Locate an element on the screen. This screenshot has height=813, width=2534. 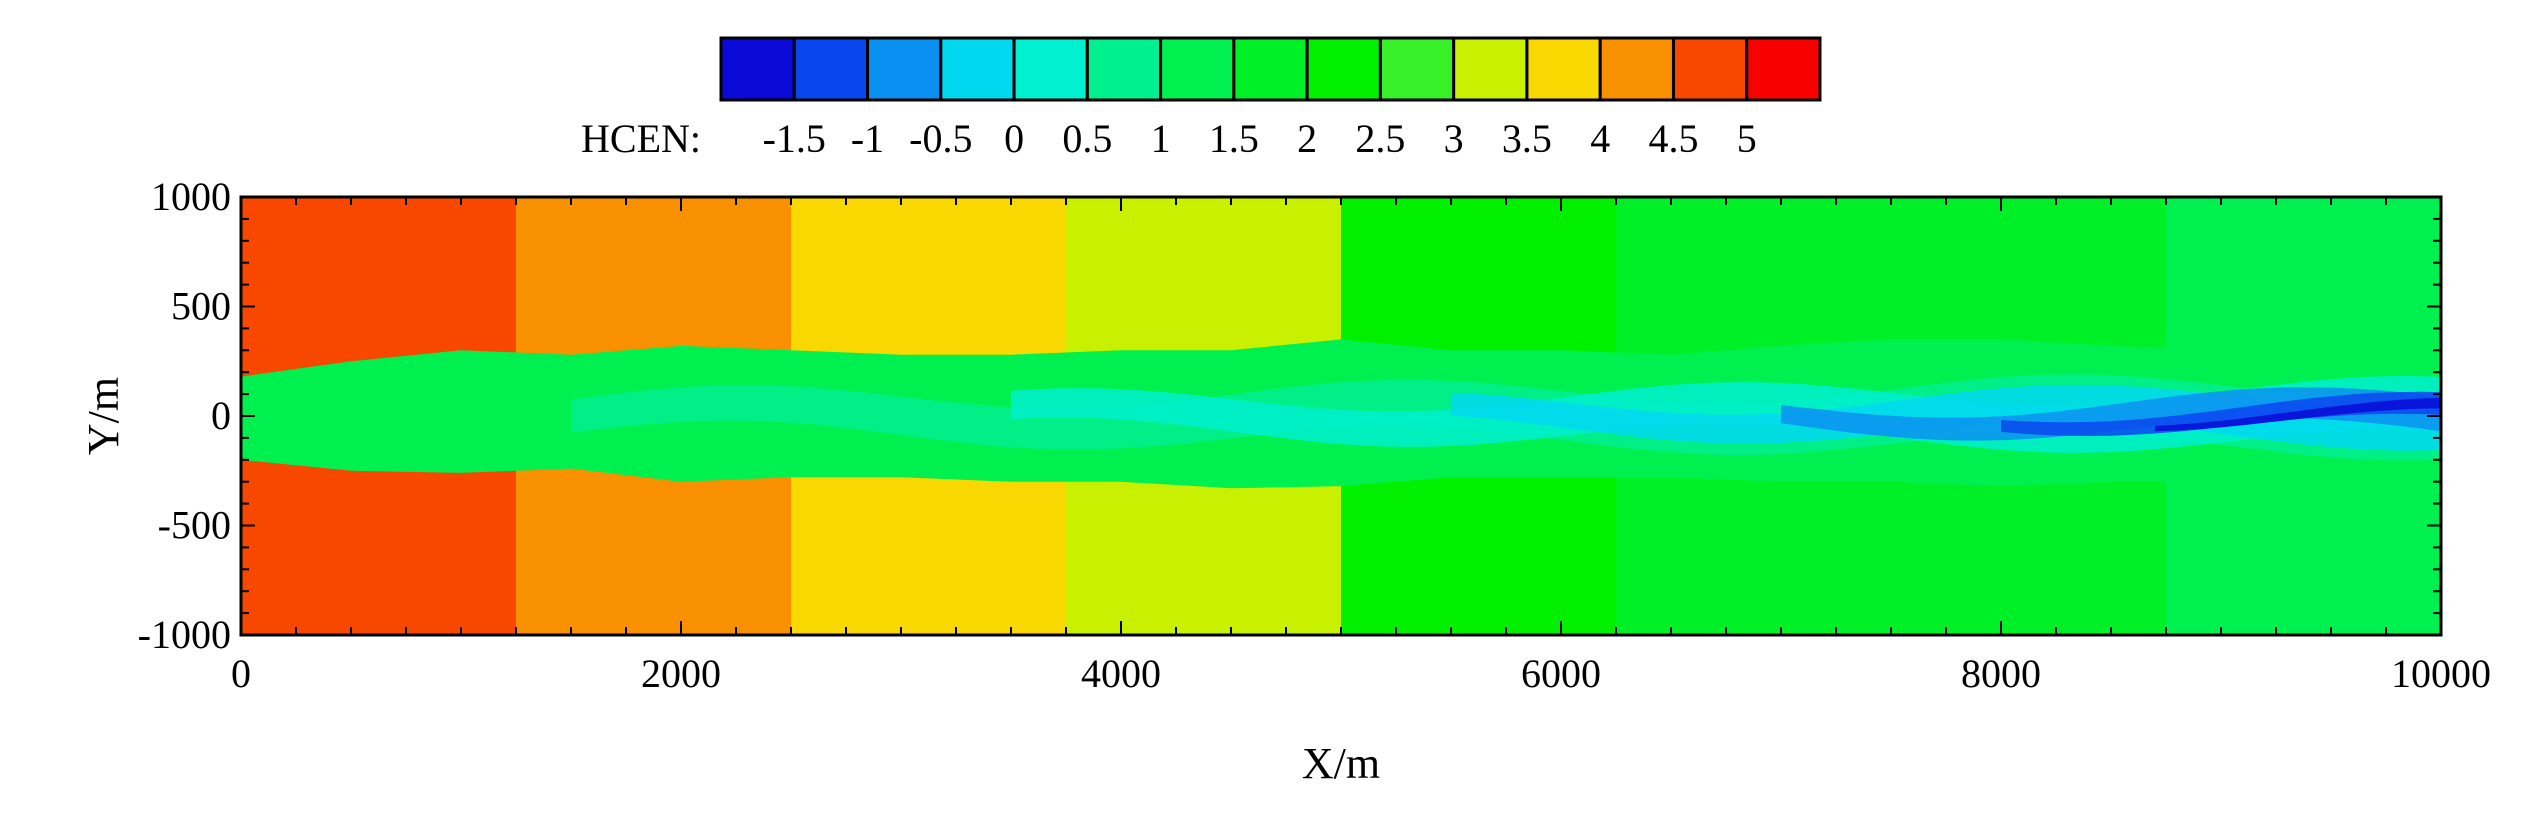
y-tick-label: 500 is located at coordinates (201, 306).